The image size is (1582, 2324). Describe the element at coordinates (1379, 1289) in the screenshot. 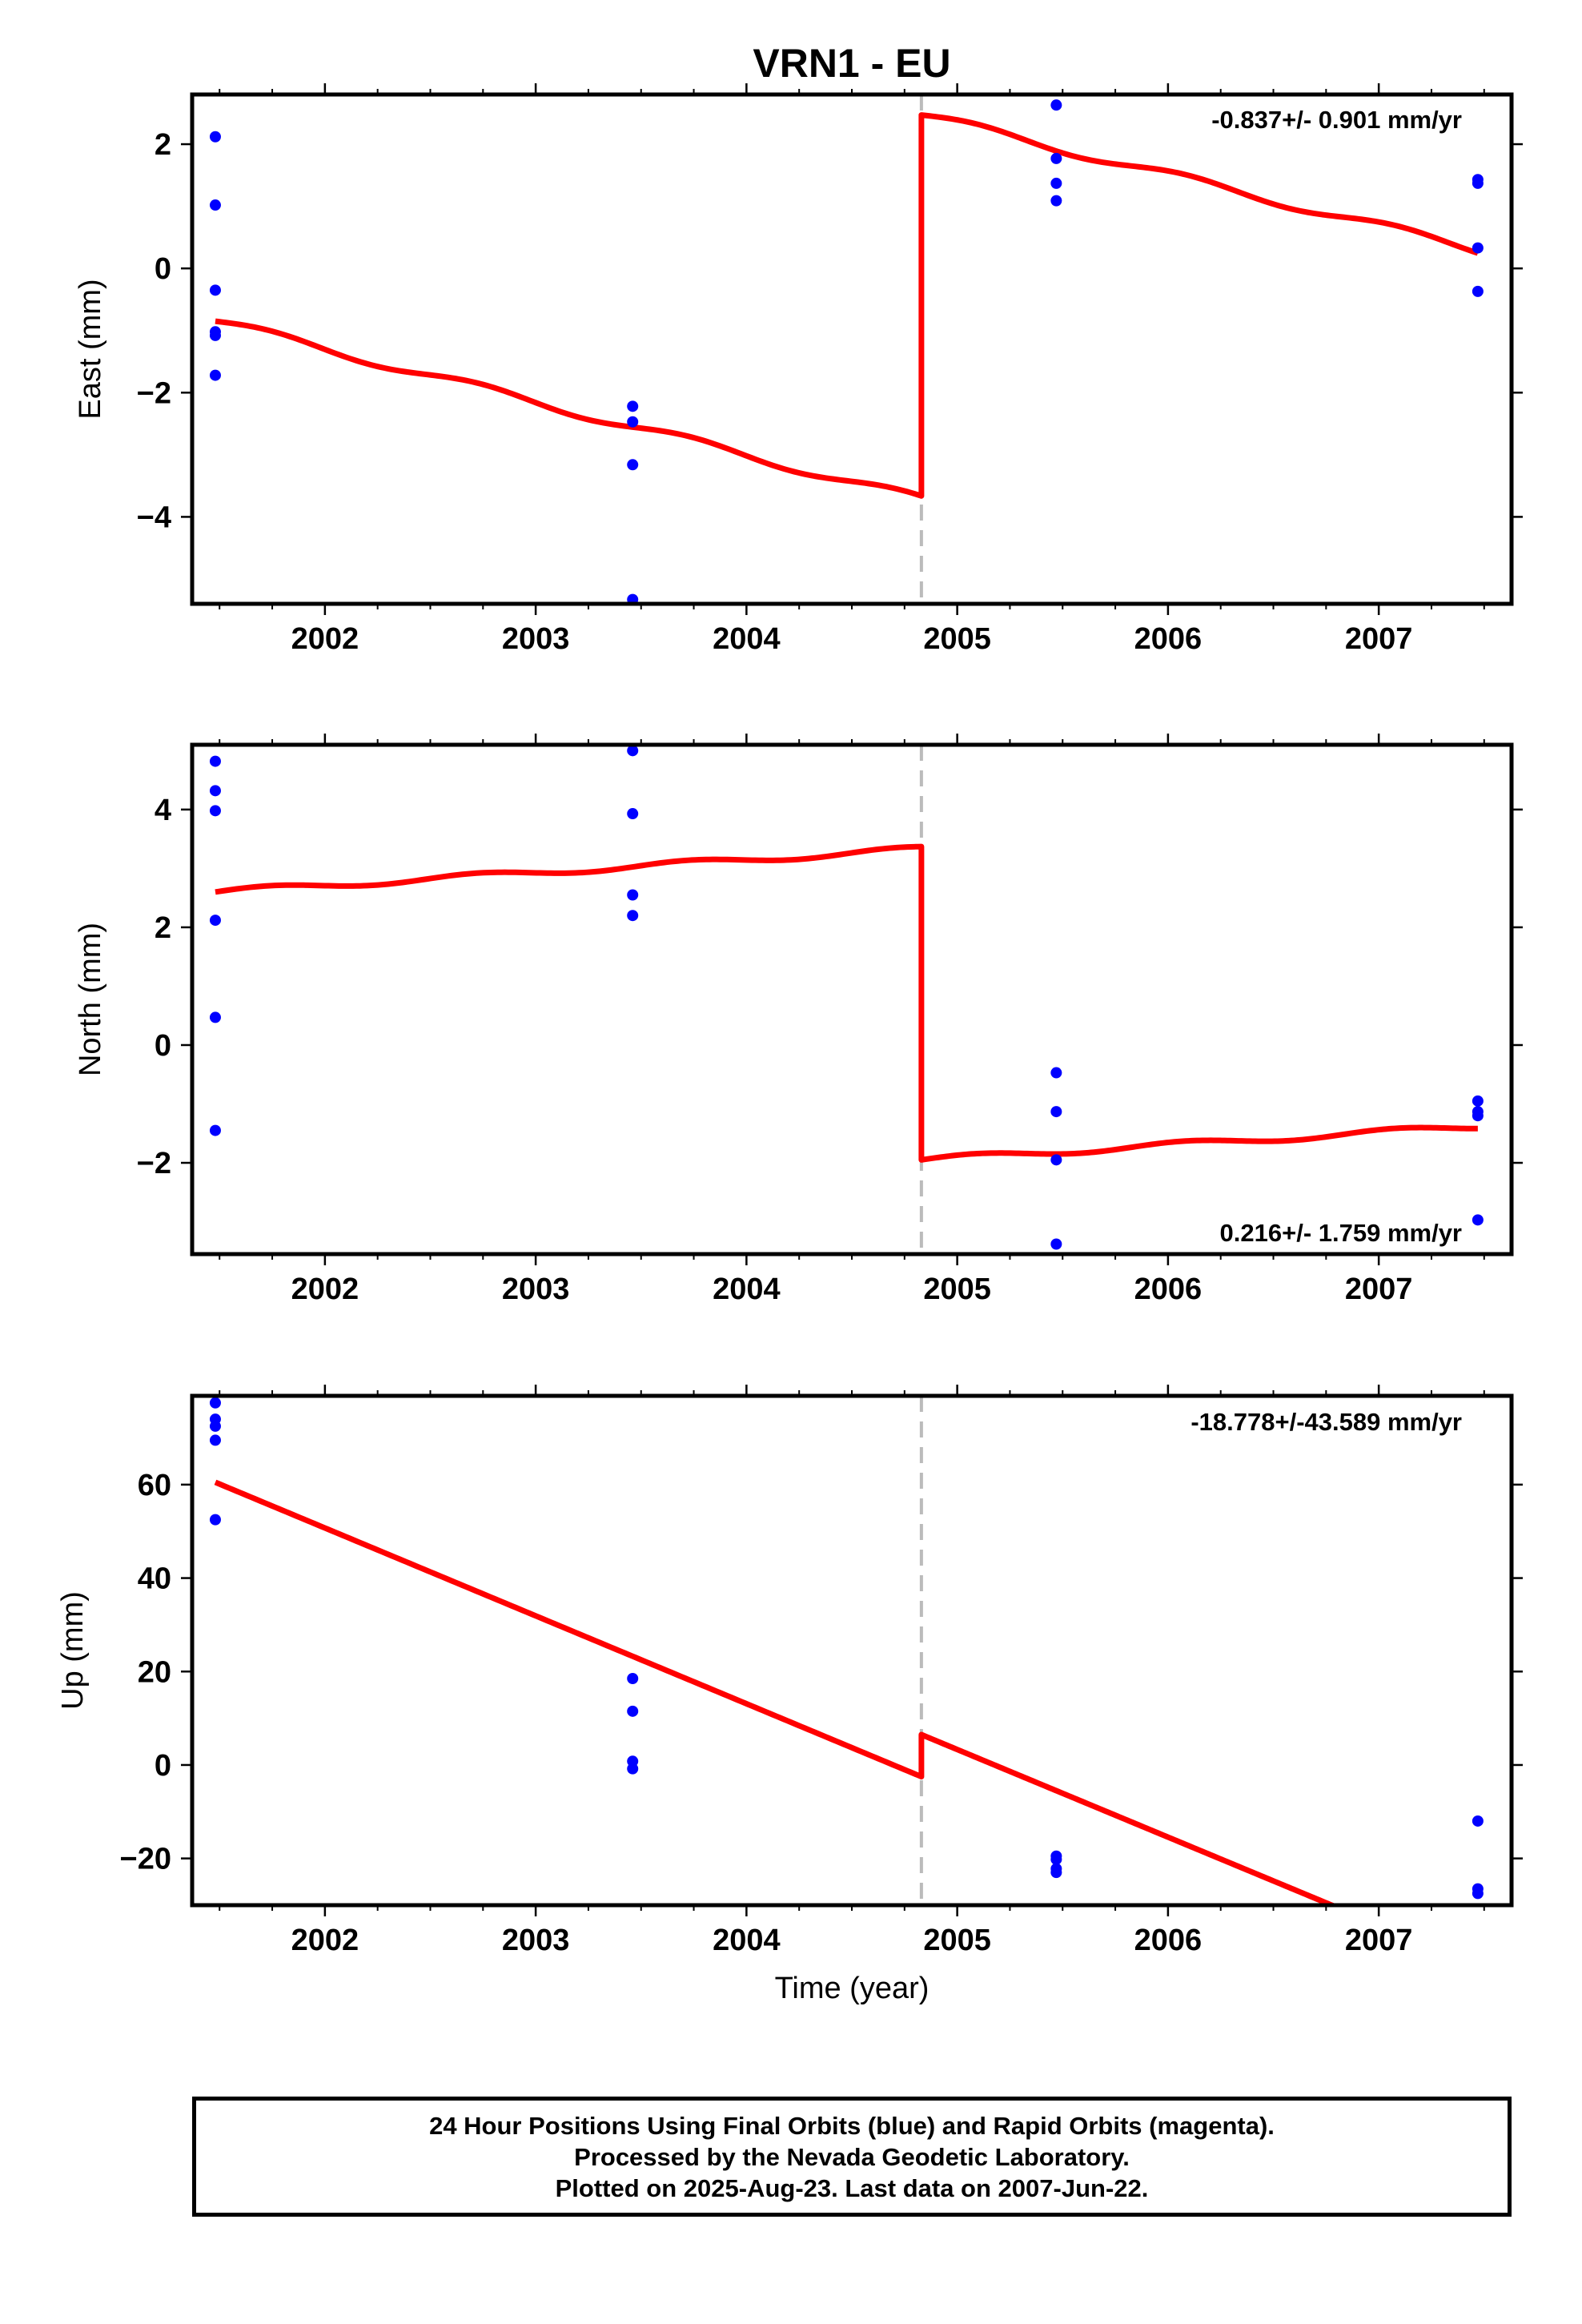

I see `north-x-tick-label: 2007` at that location.